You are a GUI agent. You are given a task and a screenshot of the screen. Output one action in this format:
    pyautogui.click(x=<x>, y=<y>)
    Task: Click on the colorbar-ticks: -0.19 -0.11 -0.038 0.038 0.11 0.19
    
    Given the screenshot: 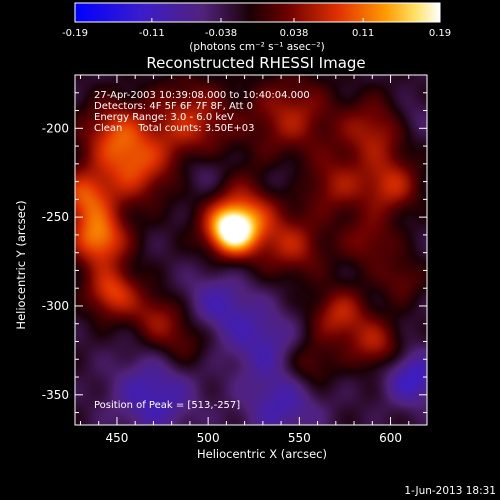 What is the action you would take?
    pyautogui.click(x=256, y=28)
    